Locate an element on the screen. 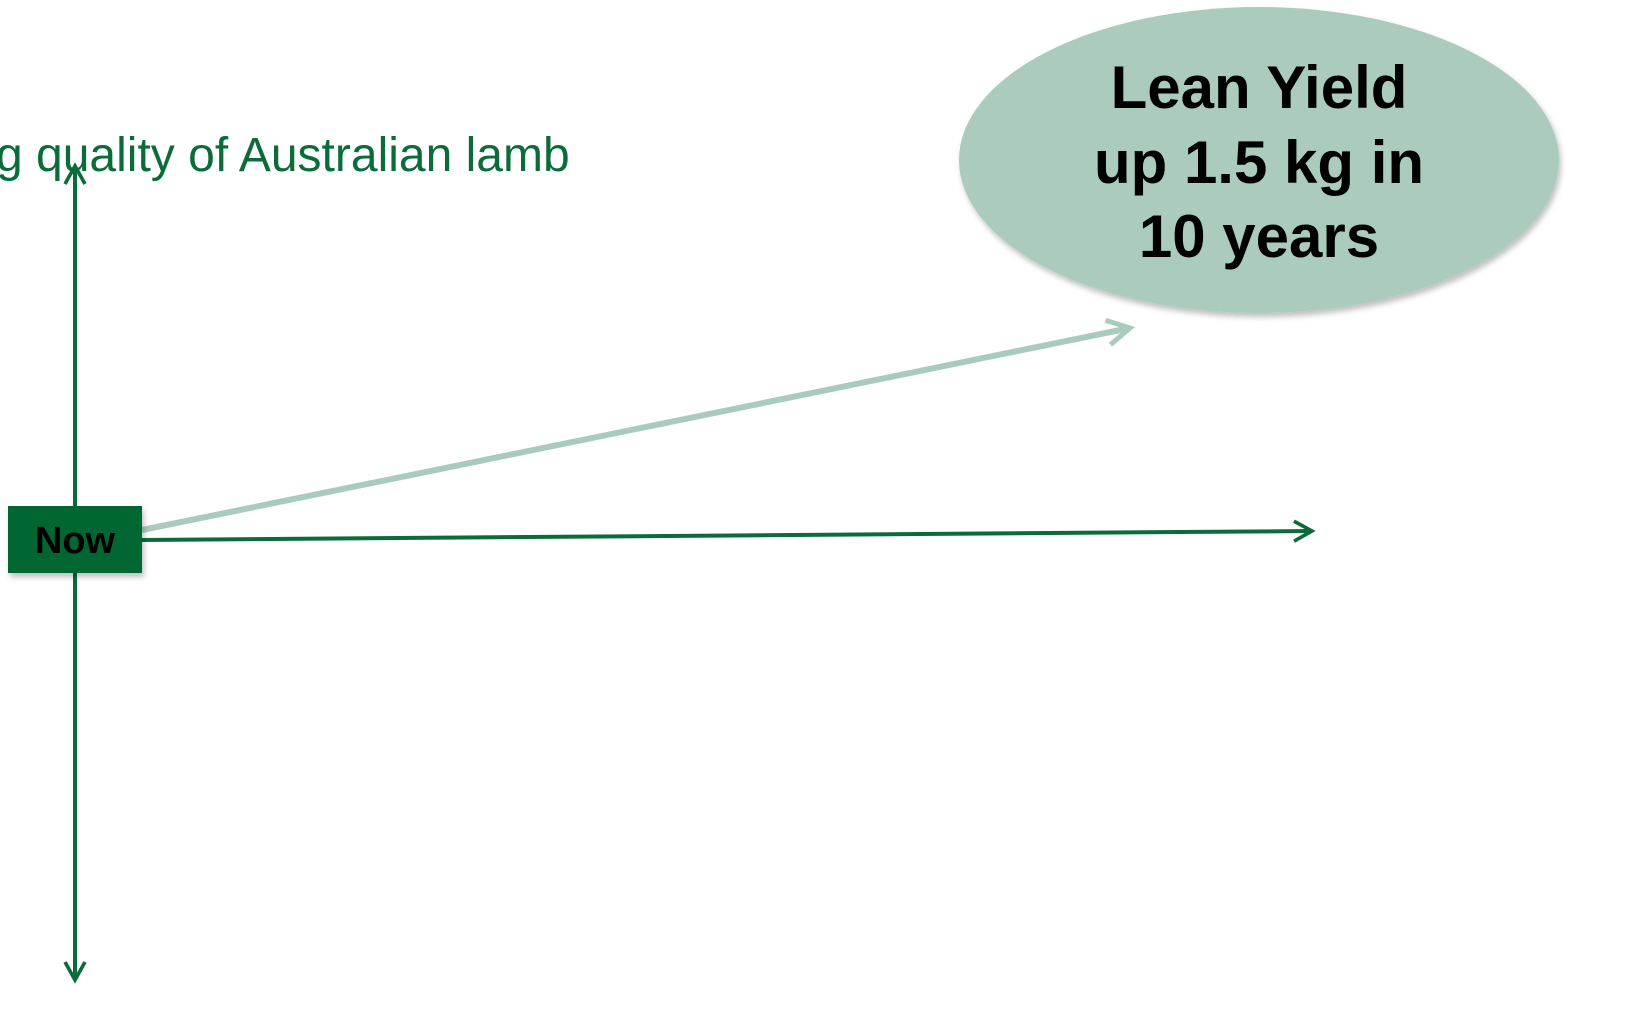 The height and width of the screenshot is (1019, 1625). callout-line: up 1.5 kg in is located at coordinates (1259, 162).